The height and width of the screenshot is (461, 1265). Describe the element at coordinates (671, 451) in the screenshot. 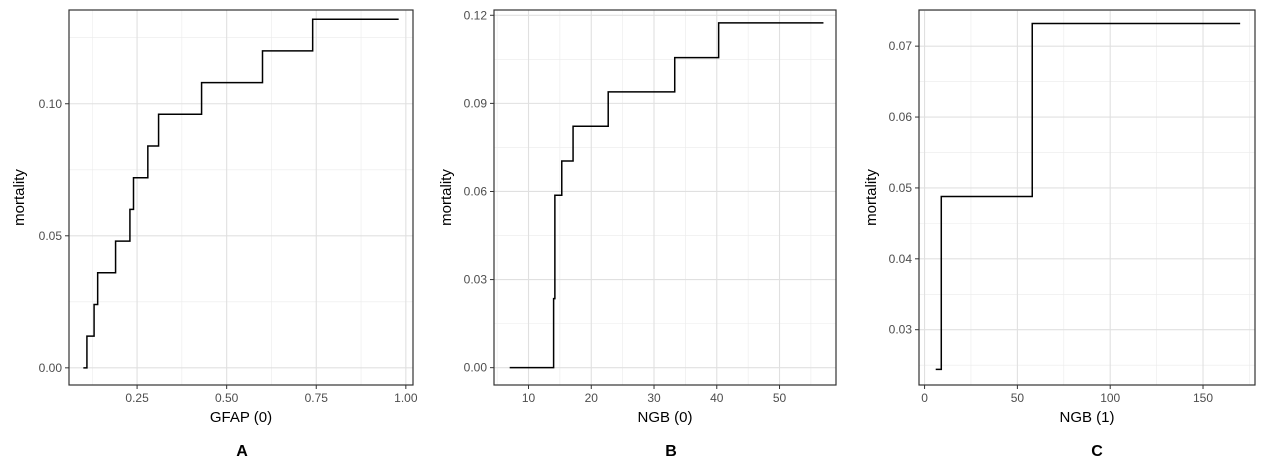

I see `panel-label: B` at that location.